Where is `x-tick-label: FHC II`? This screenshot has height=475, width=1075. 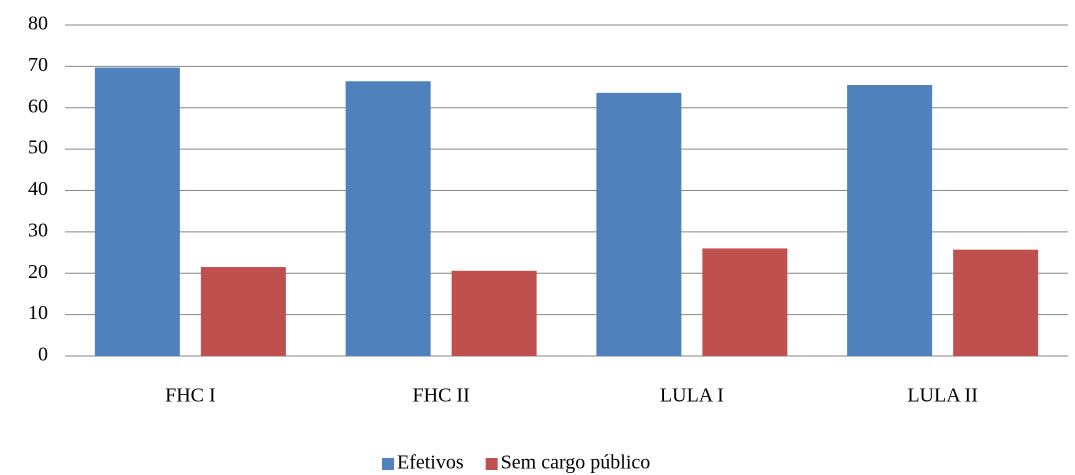
x-tick-label: FHC II is located at coordinates (441, 396).